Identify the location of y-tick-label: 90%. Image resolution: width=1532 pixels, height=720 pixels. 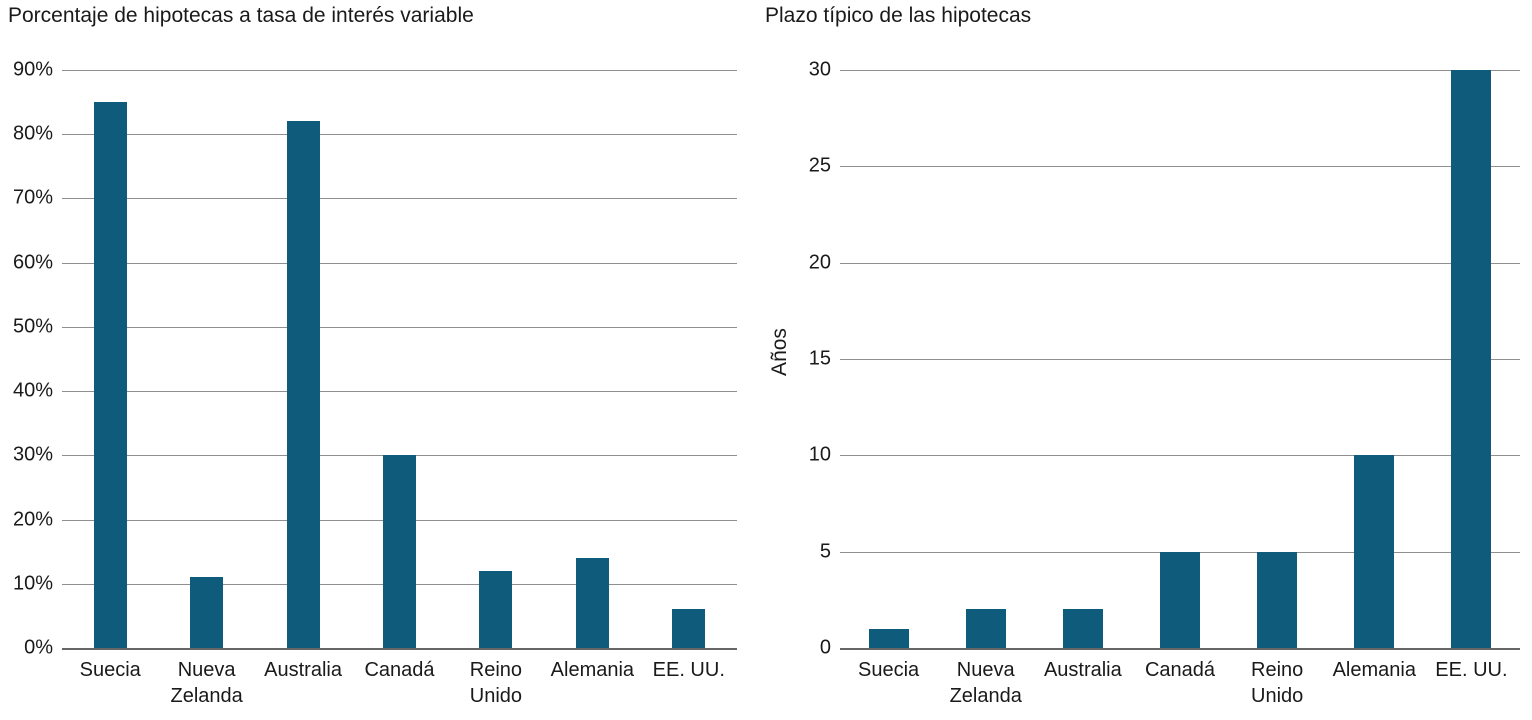
(32, 69).